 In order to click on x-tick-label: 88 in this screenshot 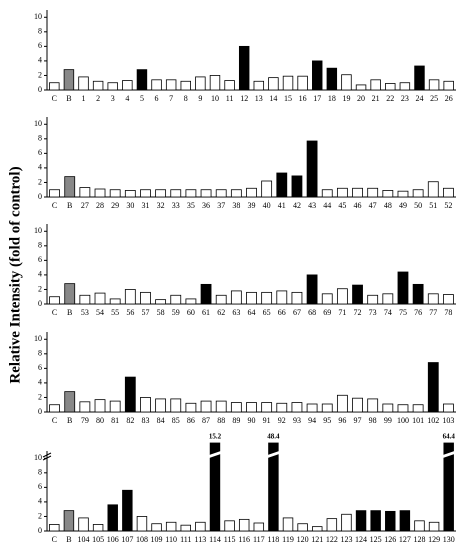, I will do `click(221, 420)`.